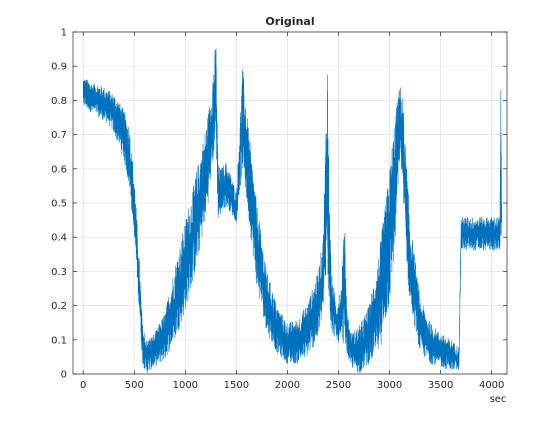 The width and height of the screenshot is (560, 424). What do you see at coordinates (64, 33) in the screenshot?
I see `y-tick-label: 1` at bounding box center [64, 33].